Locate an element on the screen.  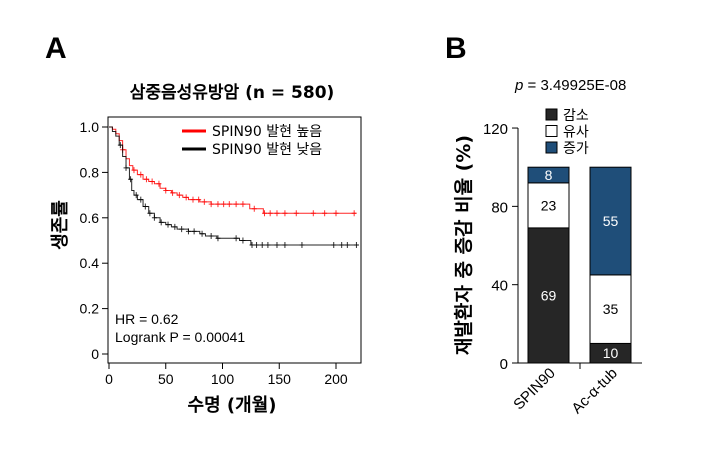
legend-label: 감소 is located at coordinates (576, 116).